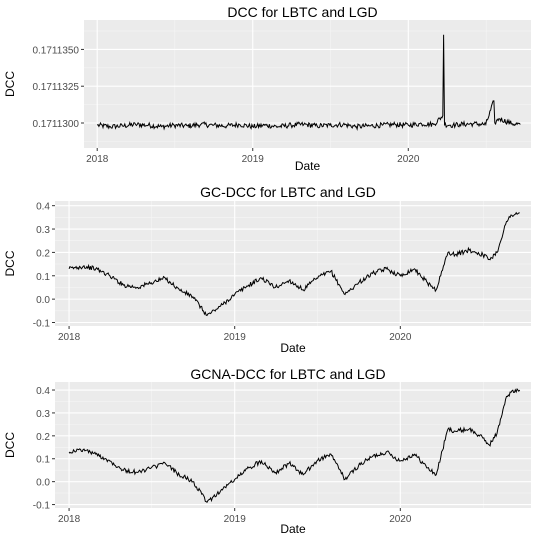 This screenshot has width=550, height=546. Describe the element at coordinates (302, 12) in the screenshot. I see `chart-title: DCC for LBTC and LGD` at that location.